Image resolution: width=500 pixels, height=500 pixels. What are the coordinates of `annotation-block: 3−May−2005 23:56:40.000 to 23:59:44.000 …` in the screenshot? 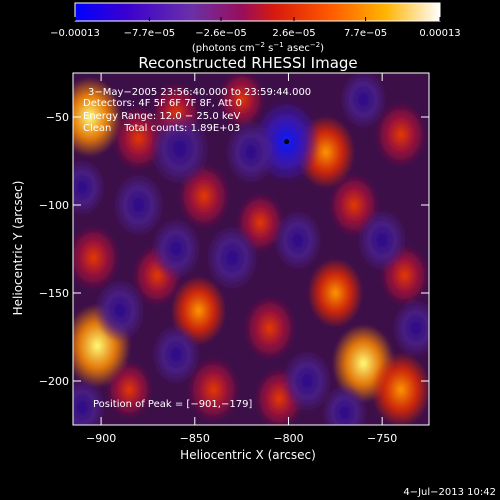 It's located at (197, 110).